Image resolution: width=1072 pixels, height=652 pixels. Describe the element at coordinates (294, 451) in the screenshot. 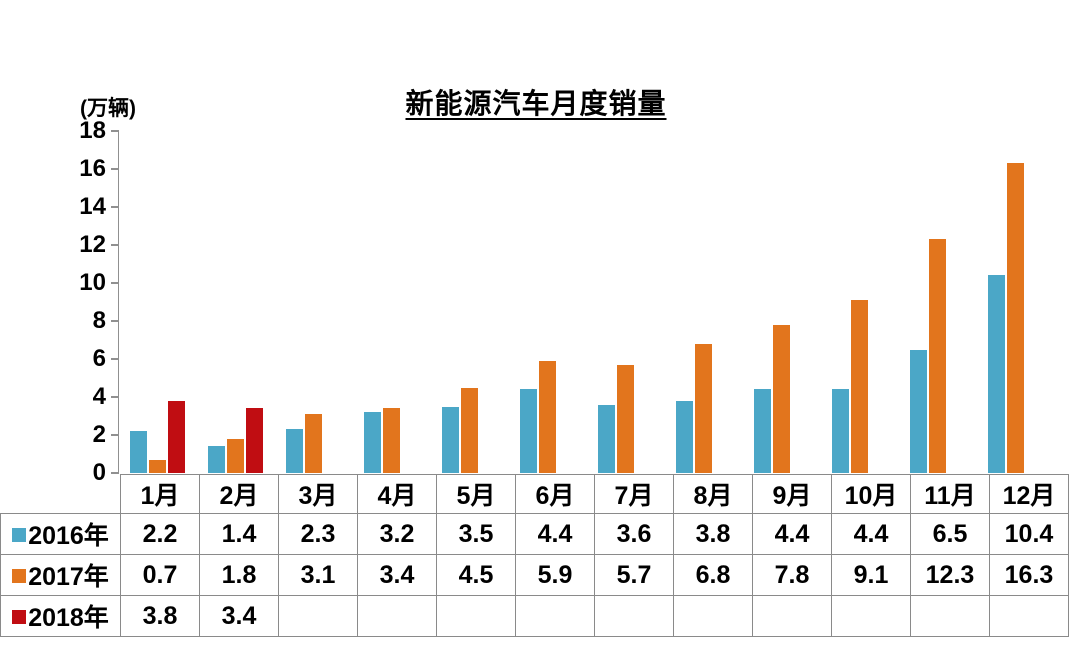

I see `bar-2016年-3月` at that location.